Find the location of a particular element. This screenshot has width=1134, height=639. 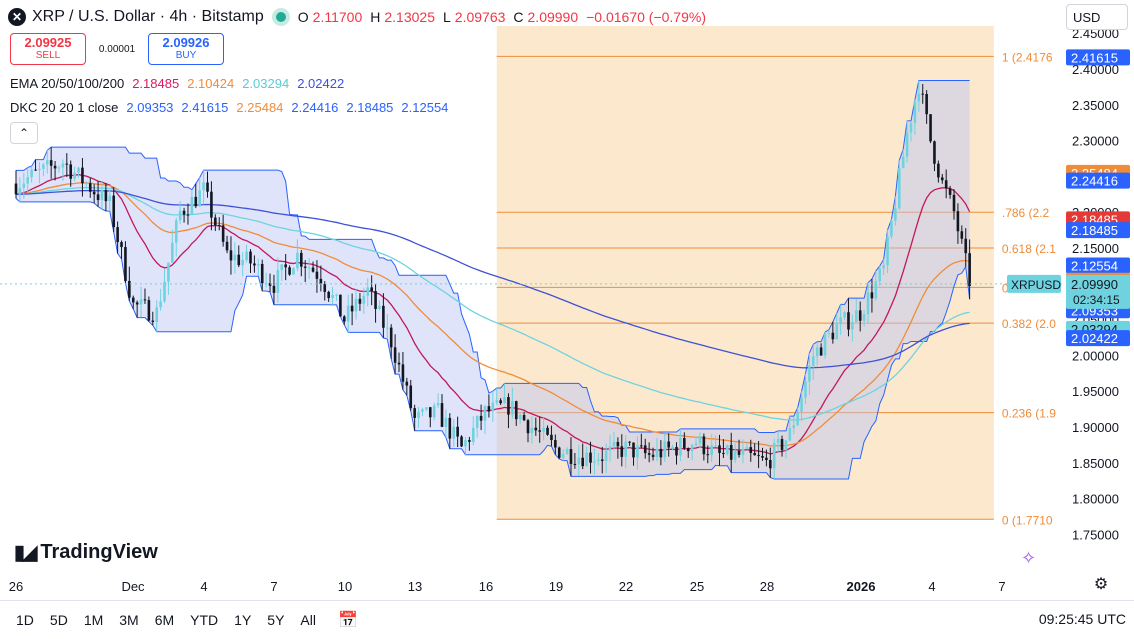

buy-button: 2.09926 BUY is located at coordinates (186, 49).